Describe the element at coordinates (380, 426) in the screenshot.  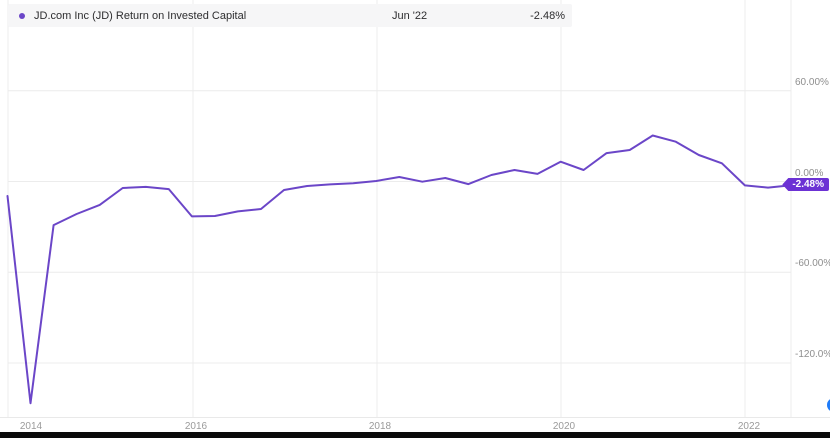
I see `x-axis-label: 2018` at that location.